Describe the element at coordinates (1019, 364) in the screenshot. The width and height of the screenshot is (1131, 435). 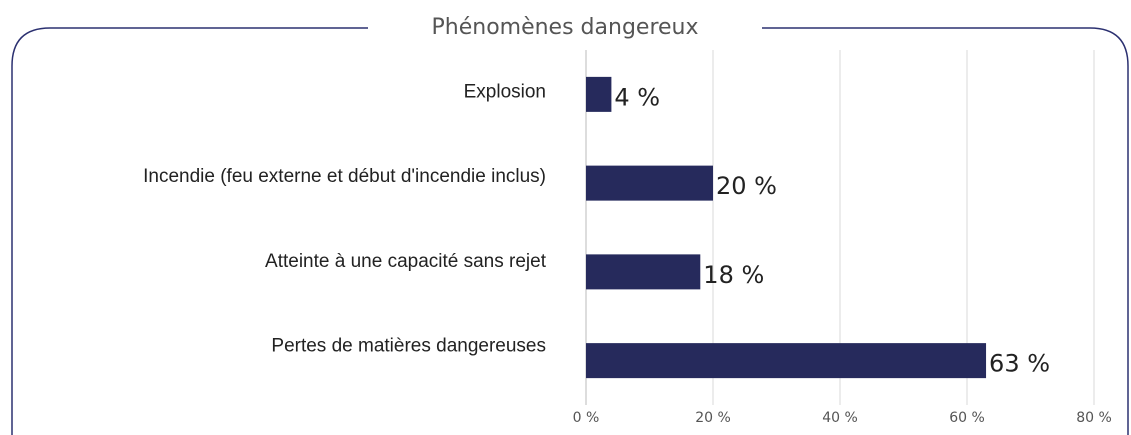
I see `value-label: 63 %` at that location.